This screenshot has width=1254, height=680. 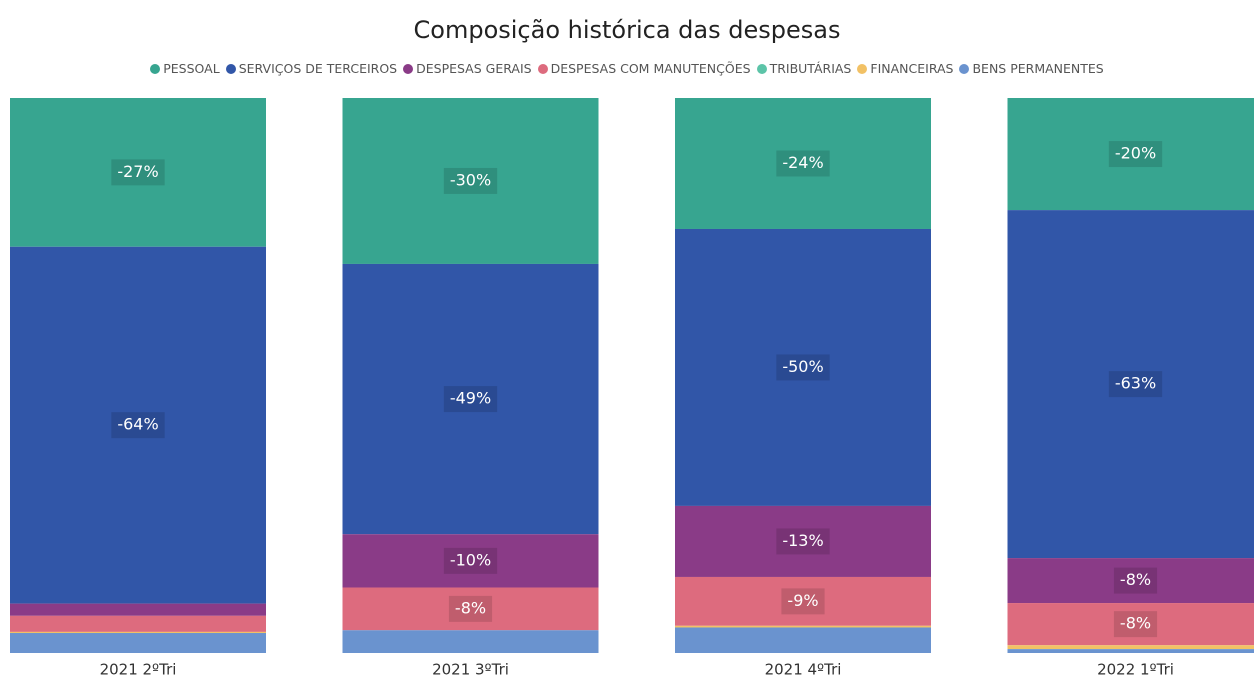 What do you see at coordinates (650, 68) in the screenshot?
I see `legend-label: DESPESAS COM MANUTENÇÕES` at bounding box center [650, 68].